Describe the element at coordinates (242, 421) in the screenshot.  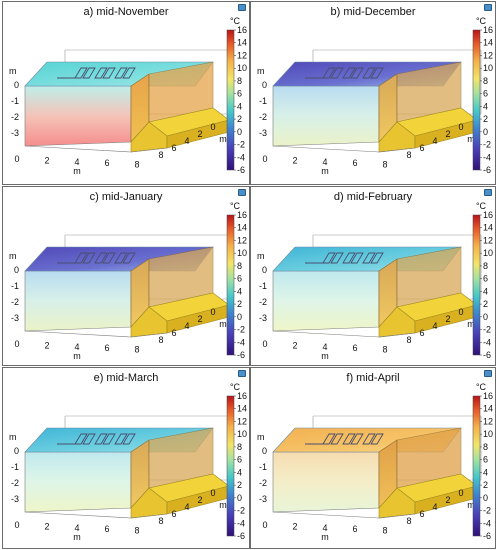
I see `colorbar-tick-label: 12` at that location.